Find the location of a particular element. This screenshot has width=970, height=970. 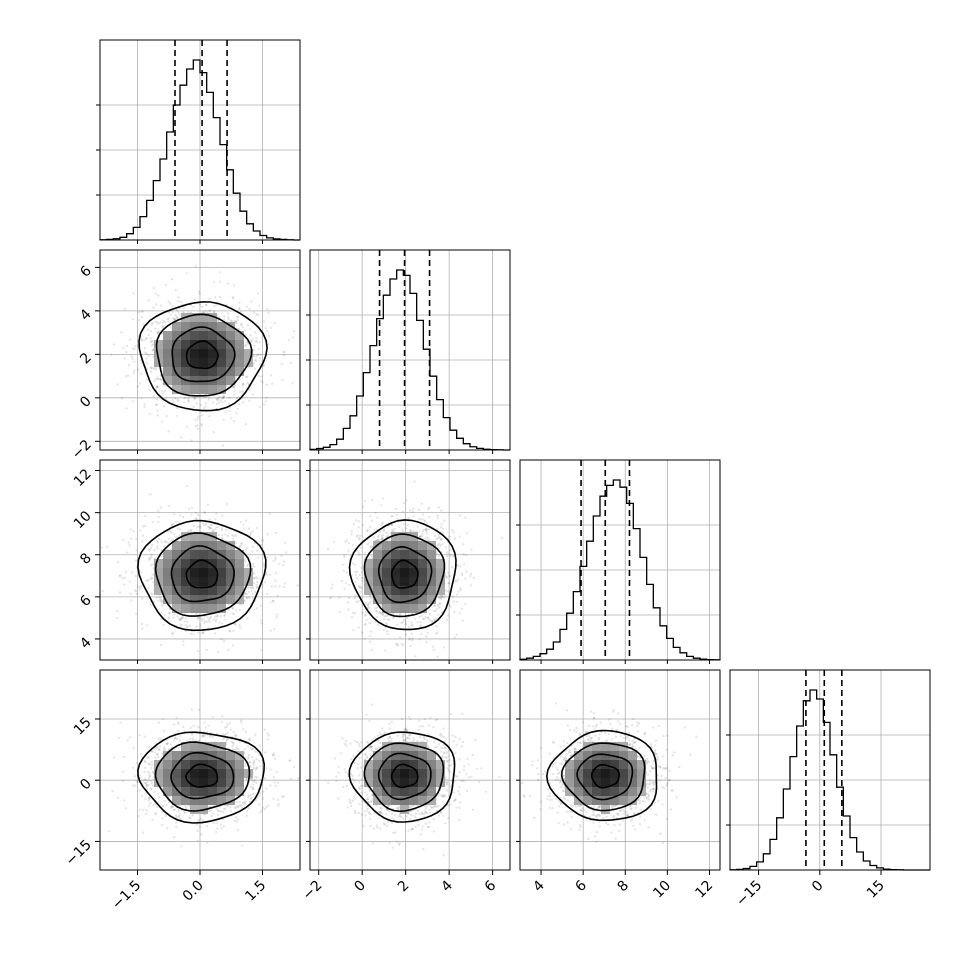

histogram-step is located at coordinates (199, 150).